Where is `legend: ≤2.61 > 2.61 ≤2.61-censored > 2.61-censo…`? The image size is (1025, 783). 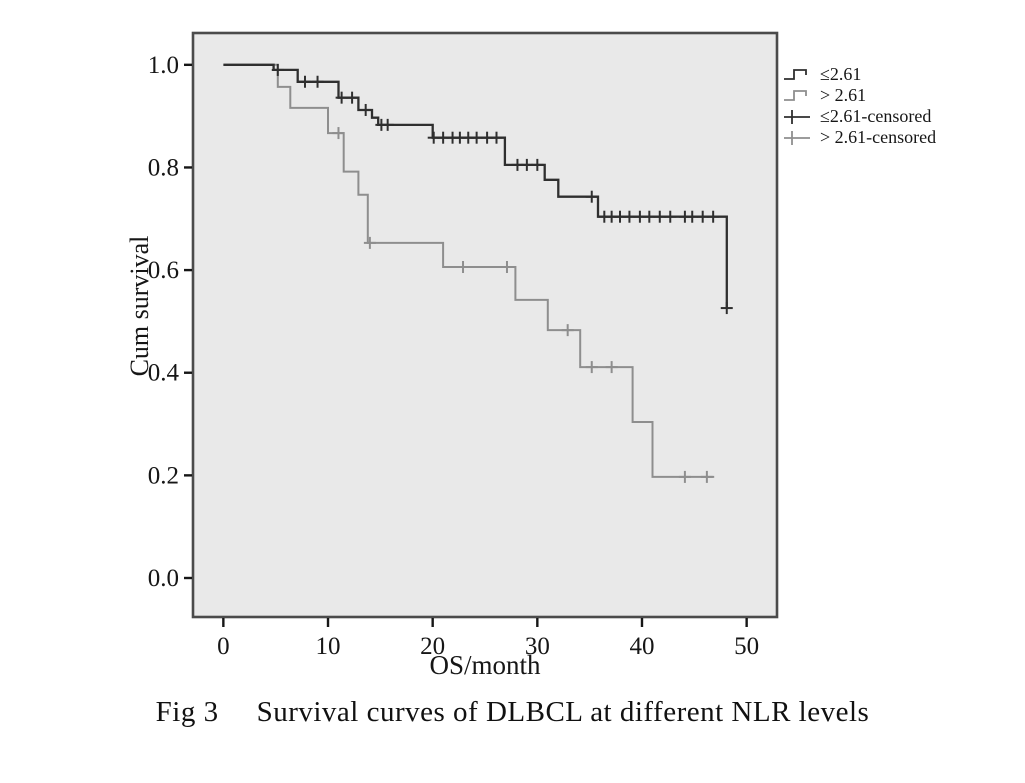
legend: ≤2.61 > 2.61 ≤2.61-censored > 2.61-censo… is located at coordinates (859, 106).